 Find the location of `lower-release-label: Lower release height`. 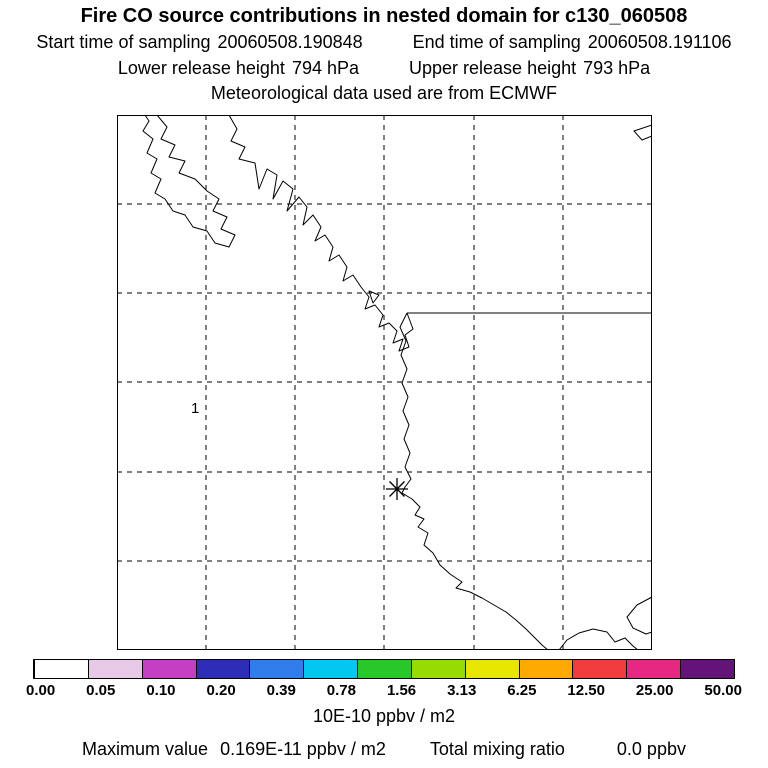

lower-release-label: Lower release height is located at coordinates (201, 67).